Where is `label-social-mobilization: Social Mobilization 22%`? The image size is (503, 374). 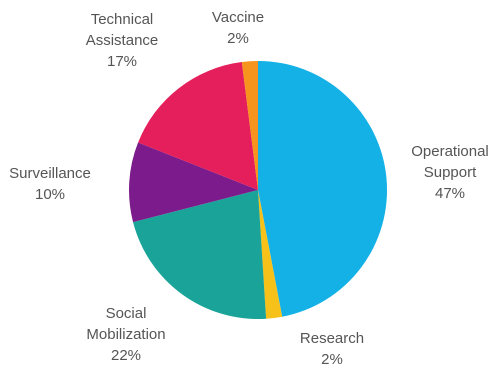
label-social-mobilization: Social Mobilization 22% is located at coordinates (125, 334).